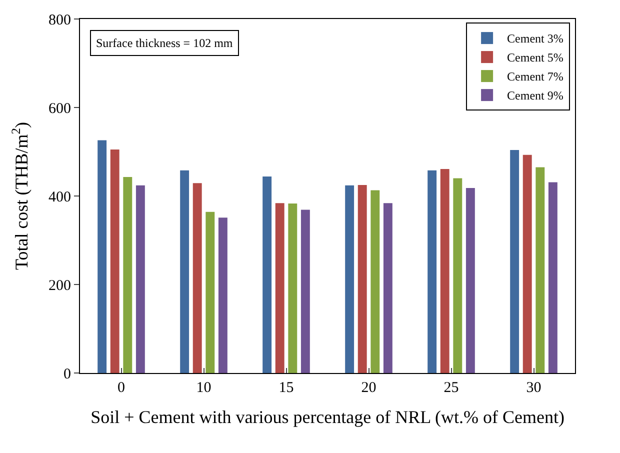 The image size is (620, 453). What do you see at coordinates (121, 388) in the screenshot?
I see `x-tick-label: 0` at bounding box center [121, 388].